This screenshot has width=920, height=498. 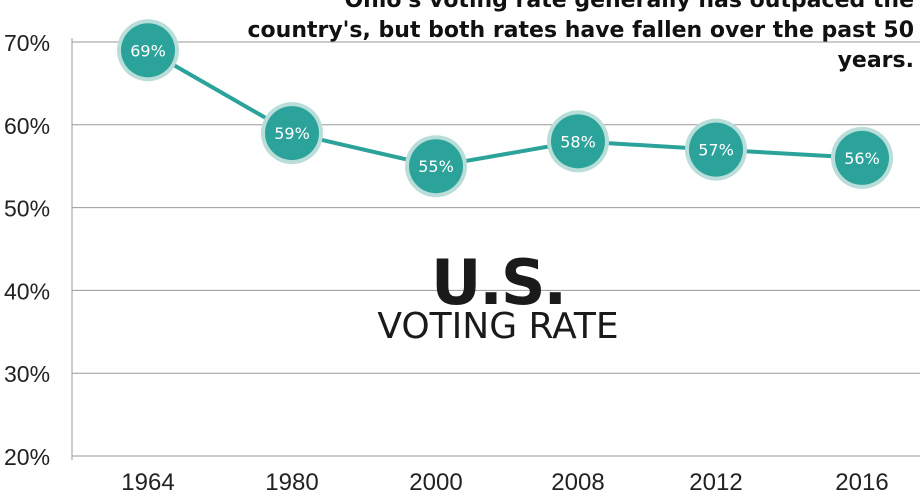 What do you see at coordinates (715, 482) in the screenshot?
I see `x-tick-label: 2012` at bounding box center [715, 482].